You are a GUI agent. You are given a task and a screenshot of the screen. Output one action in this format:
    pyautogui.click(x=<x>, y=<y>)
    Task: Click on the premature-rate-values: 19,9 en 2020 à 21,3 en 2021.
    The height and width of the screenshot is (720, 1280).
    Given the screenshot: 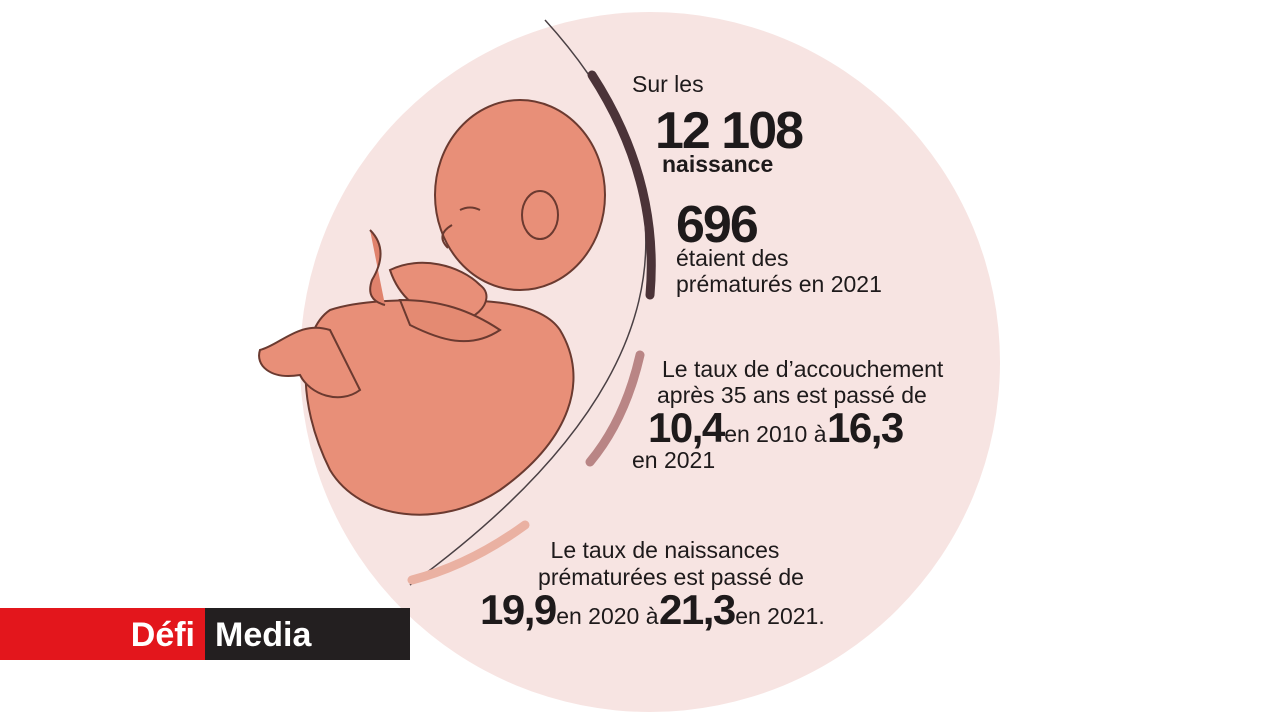 What is the action you would take?
    pyautogui.click(x=652, y=609)
    